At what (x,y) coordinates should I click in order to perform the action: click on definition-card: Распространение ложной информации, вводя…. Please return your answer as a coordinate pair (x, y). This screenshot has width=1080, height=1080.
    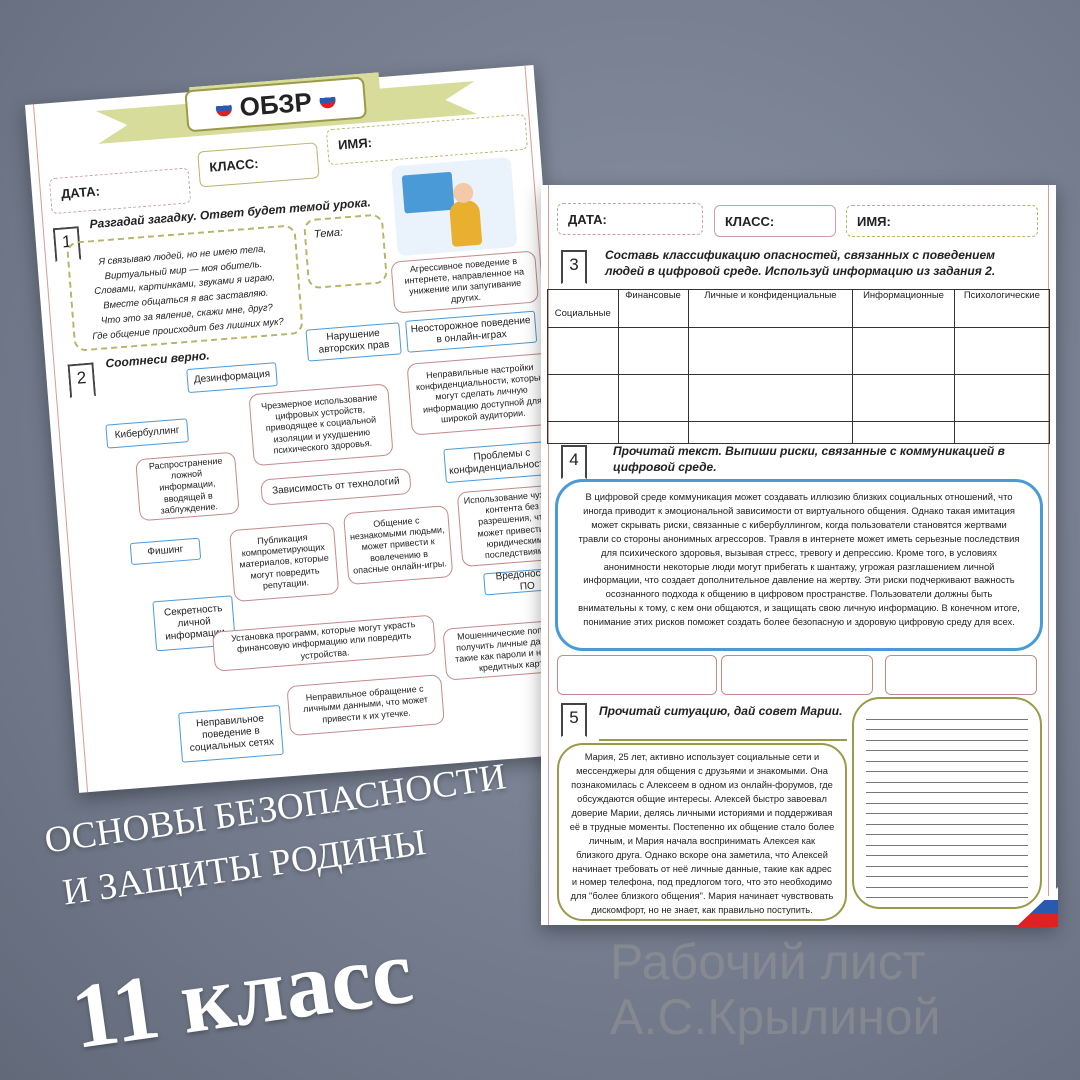
    Looking at the image, I should click on (187, 486).